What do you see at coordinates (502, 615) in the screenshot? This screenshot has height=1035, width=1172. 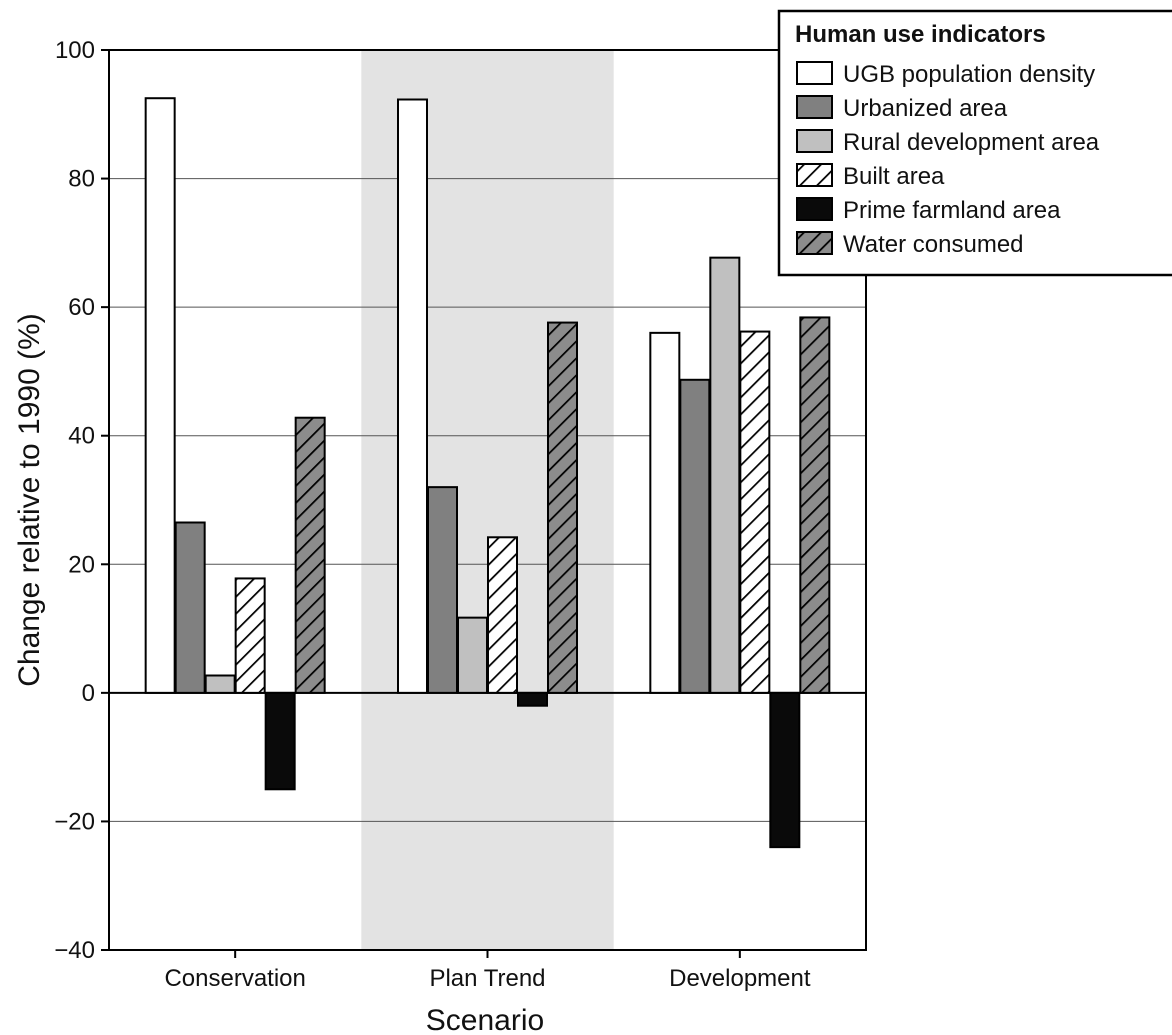 I see `bar-plan-trend-built-area` at bounding box center [502, 615].